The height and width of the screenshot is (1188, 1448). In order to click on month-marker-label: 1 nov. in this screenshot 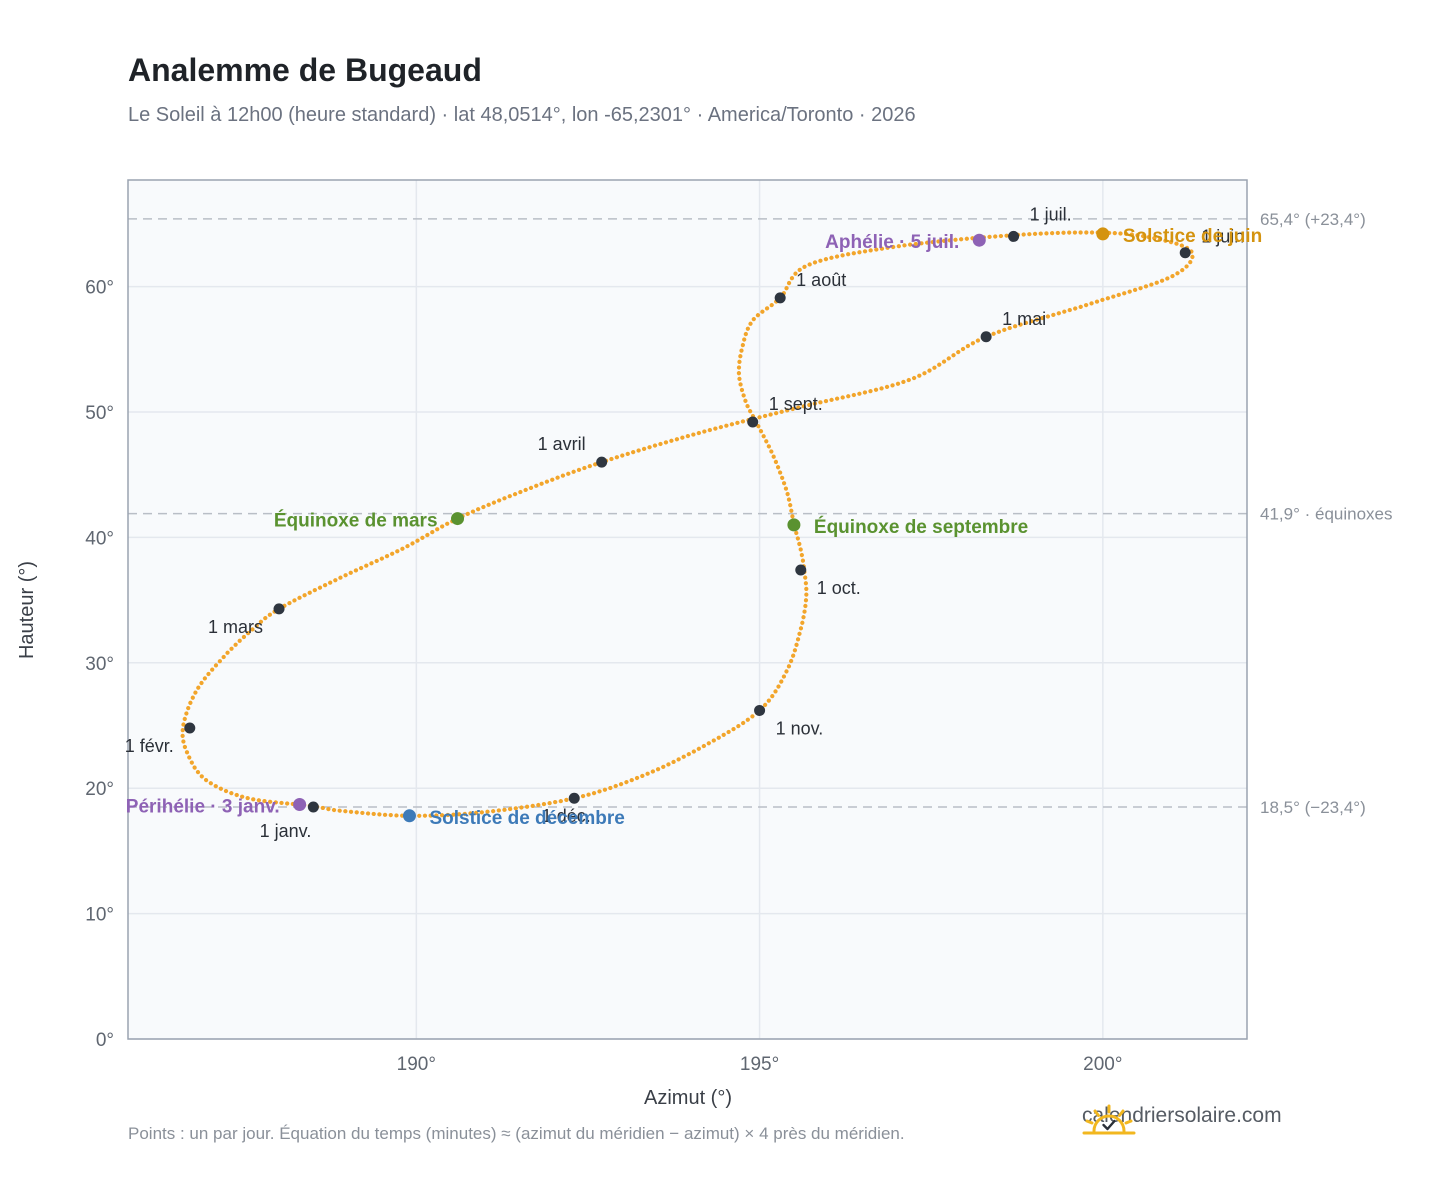, I will do `click(800, 728)`.